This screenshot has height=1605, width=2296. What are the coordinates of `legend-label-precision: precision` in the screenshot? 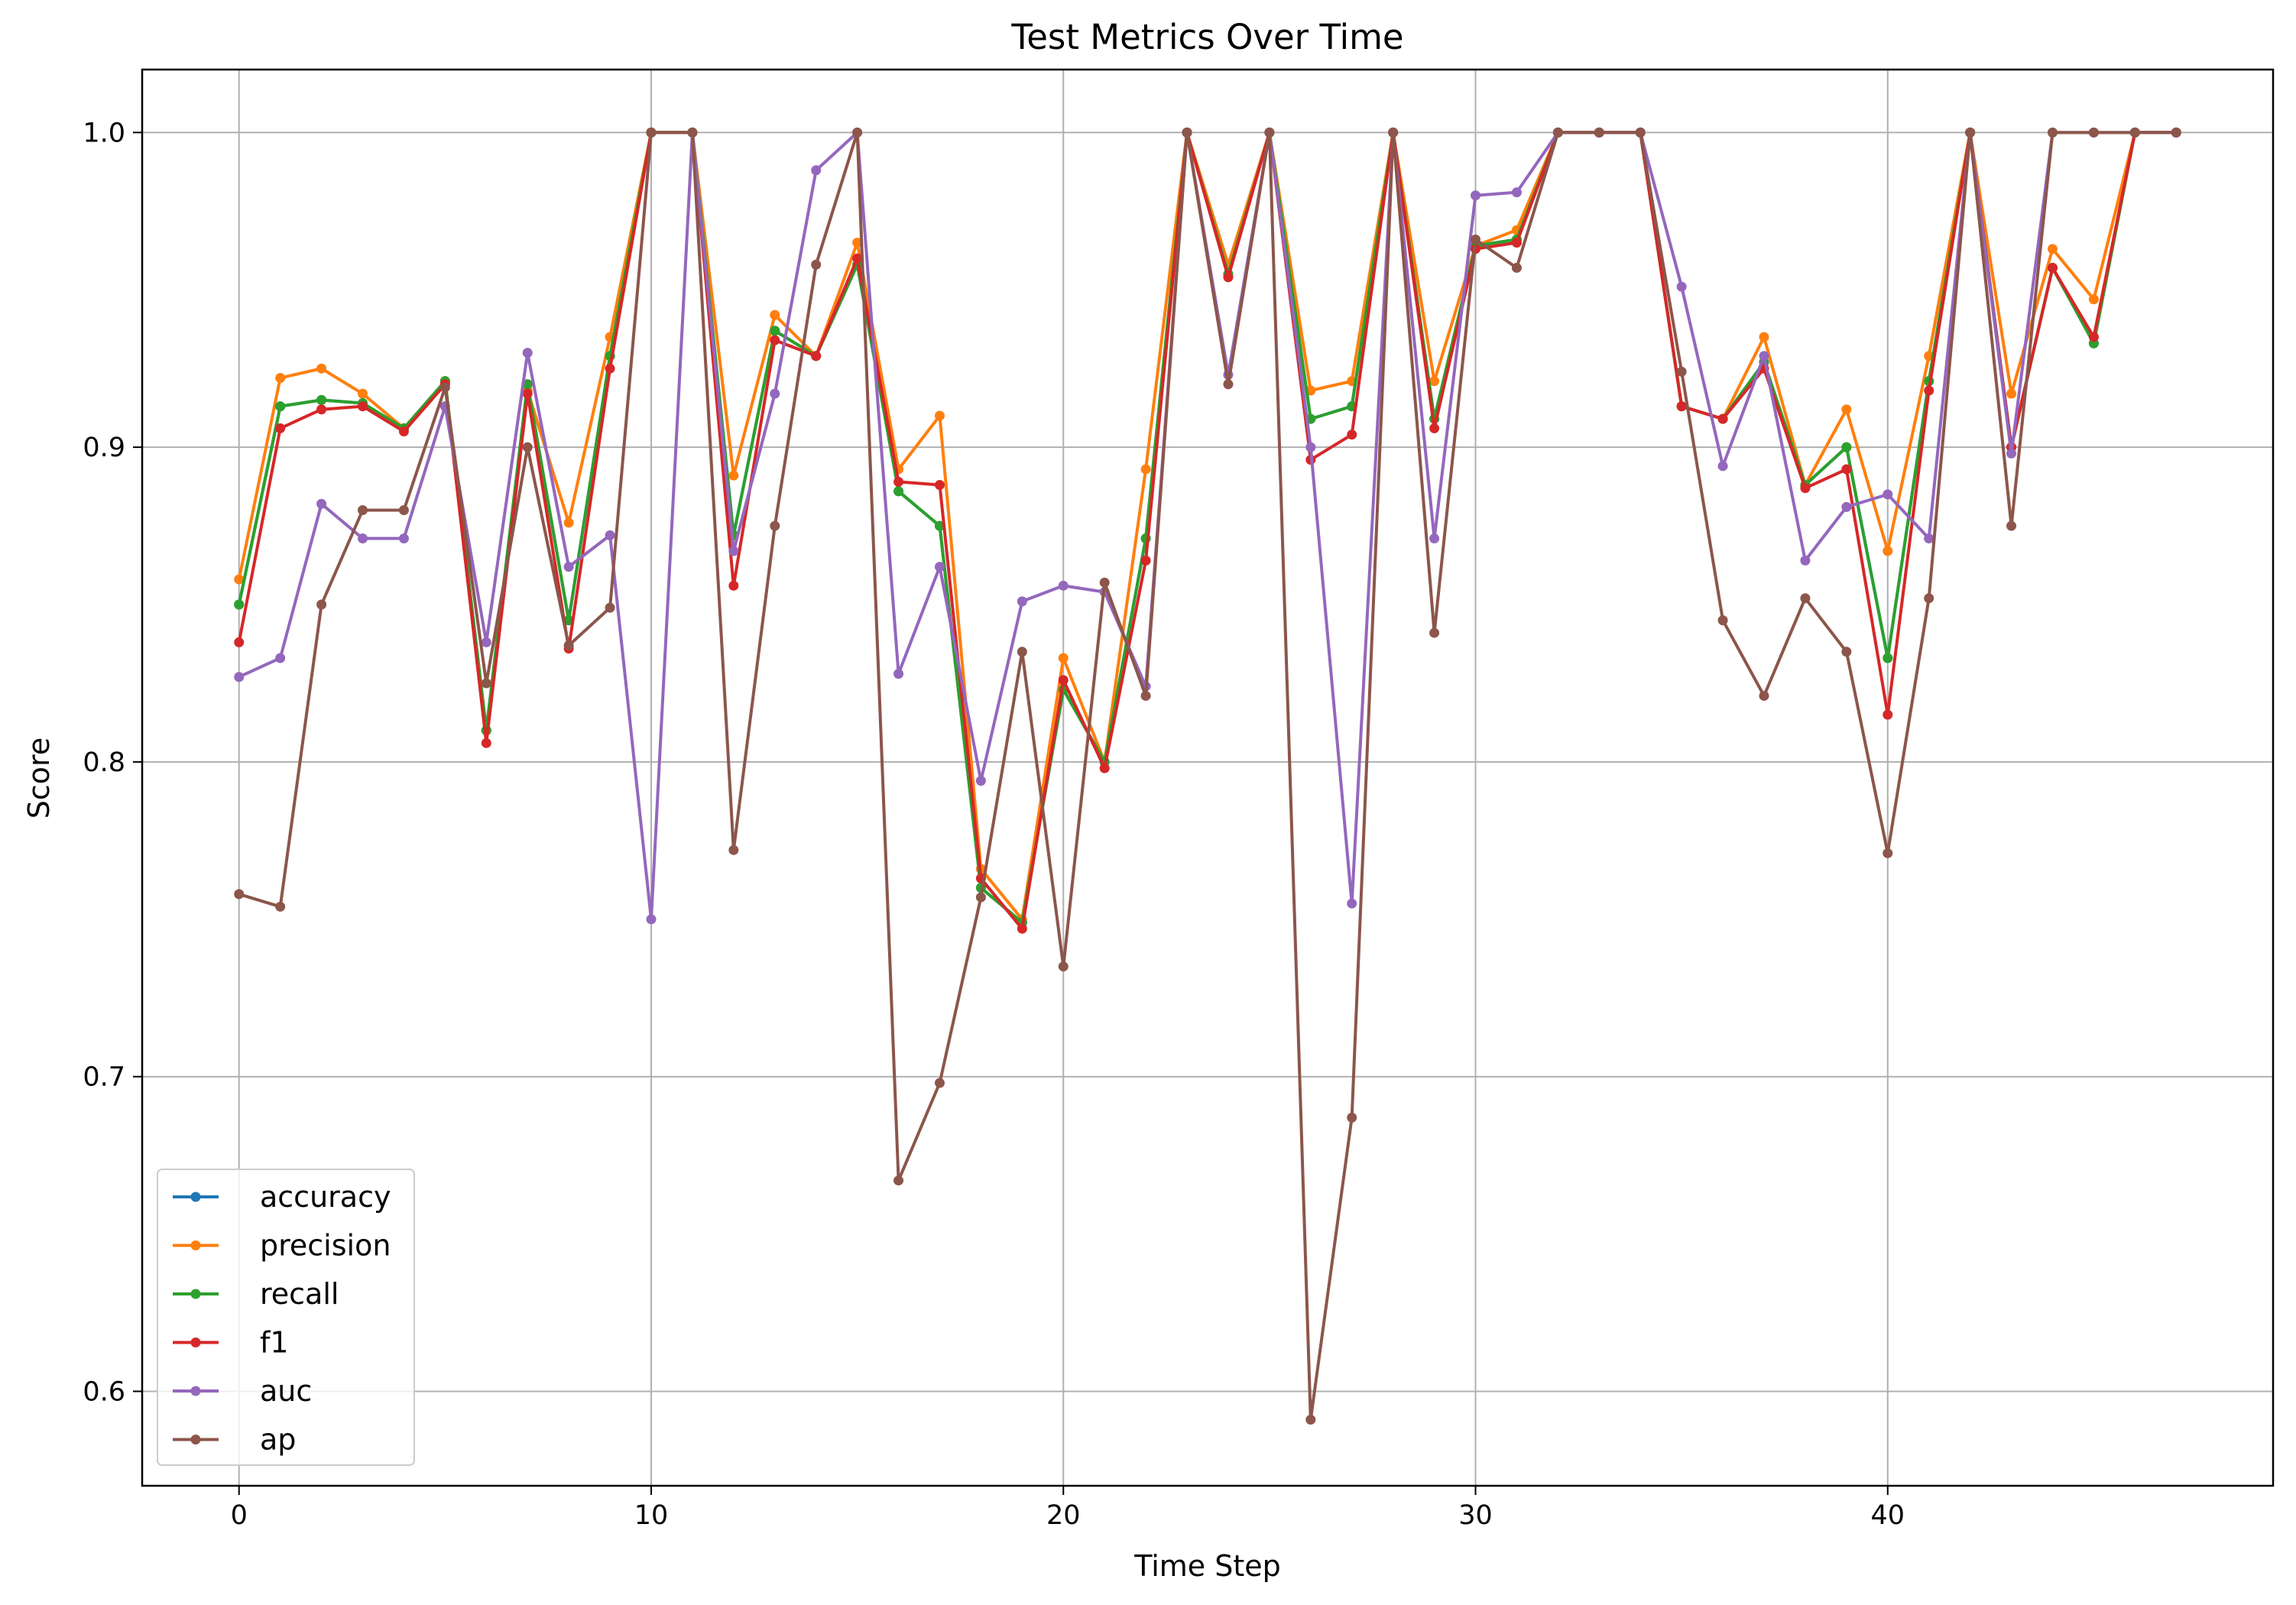 It's located at (325, 1246).